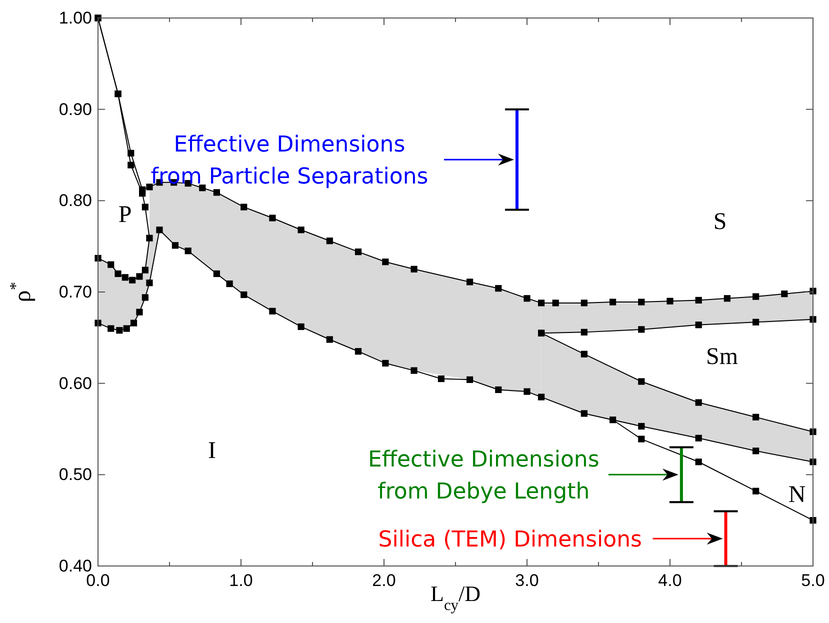 The image size is (829, 623). Describe the element at coordinates (813, 580) in the screenshot. I see `x-tick-label: 5.0` at that location.